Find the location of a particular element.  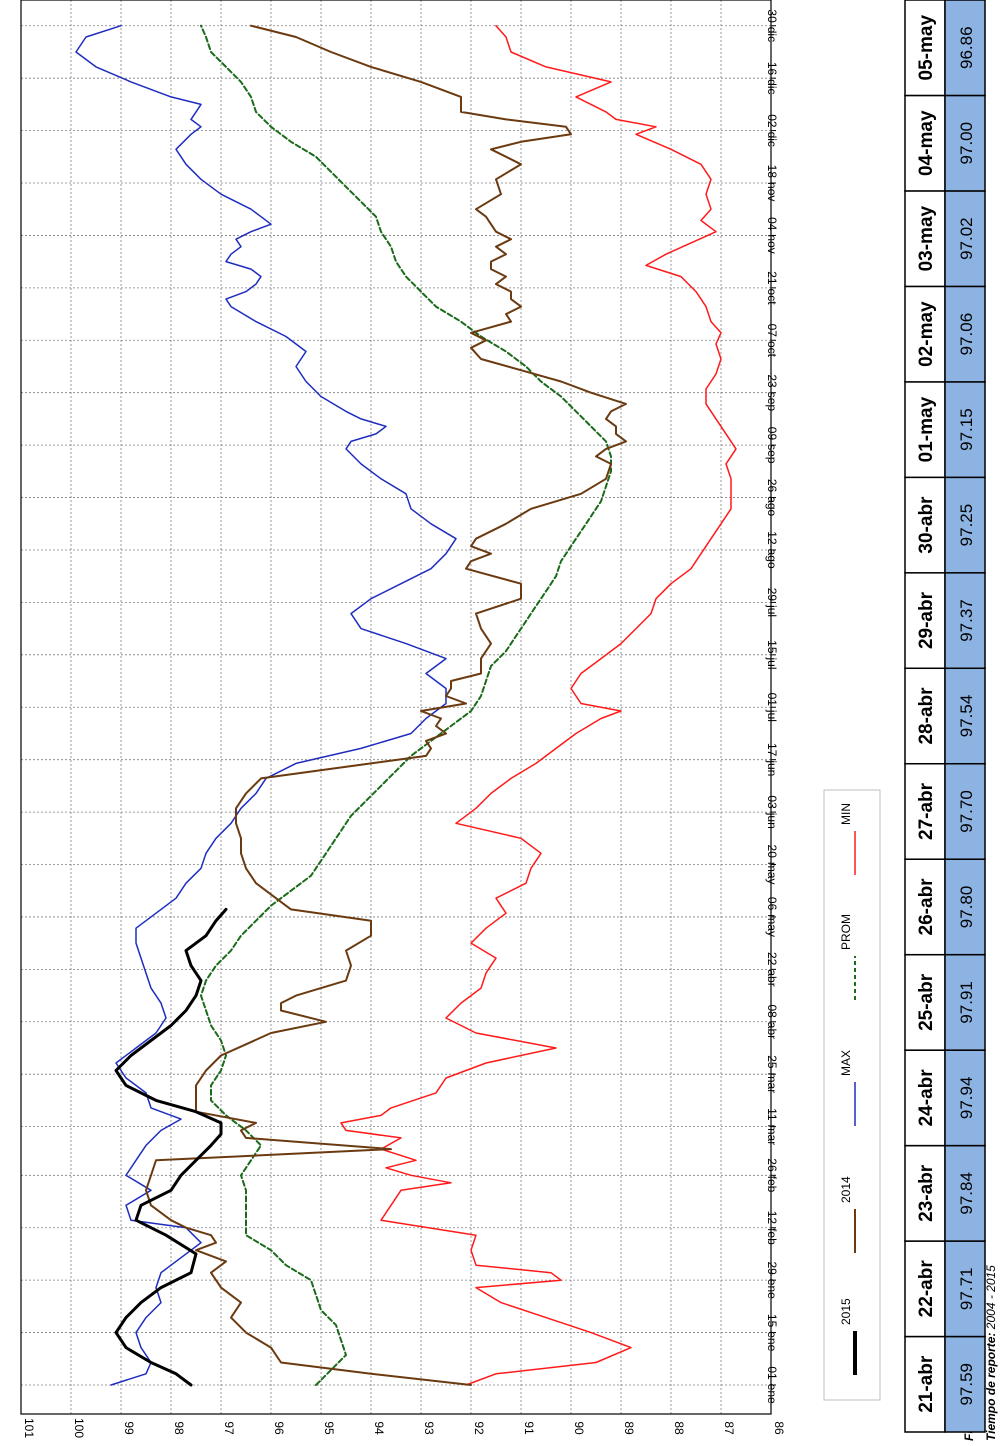

table-value-text: 97.70 is located at coordinates (966, 811).